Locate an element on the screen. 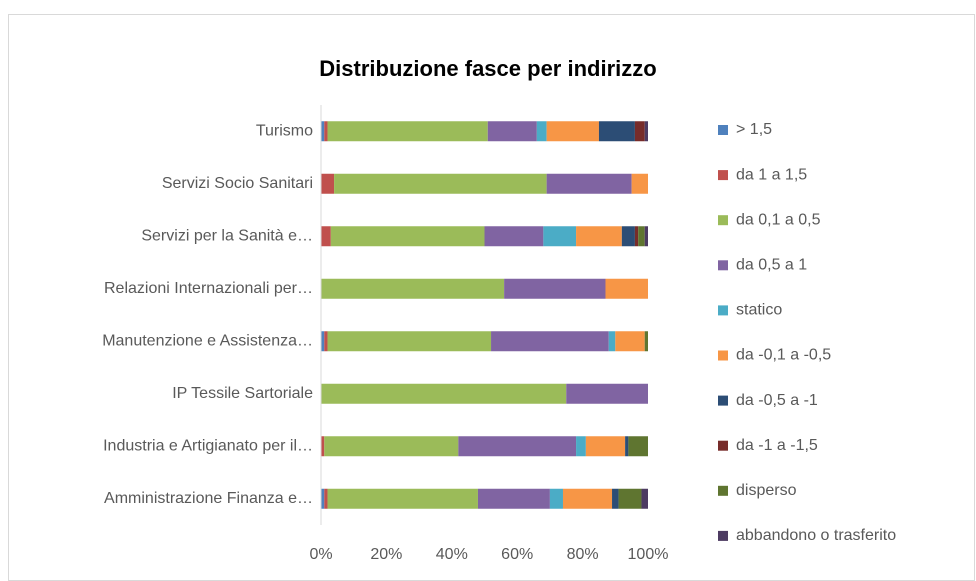 This screenshot has height=581, width=976. y-tick-label: IP Tessile Sartoriale is located at coordinates (242, 393).